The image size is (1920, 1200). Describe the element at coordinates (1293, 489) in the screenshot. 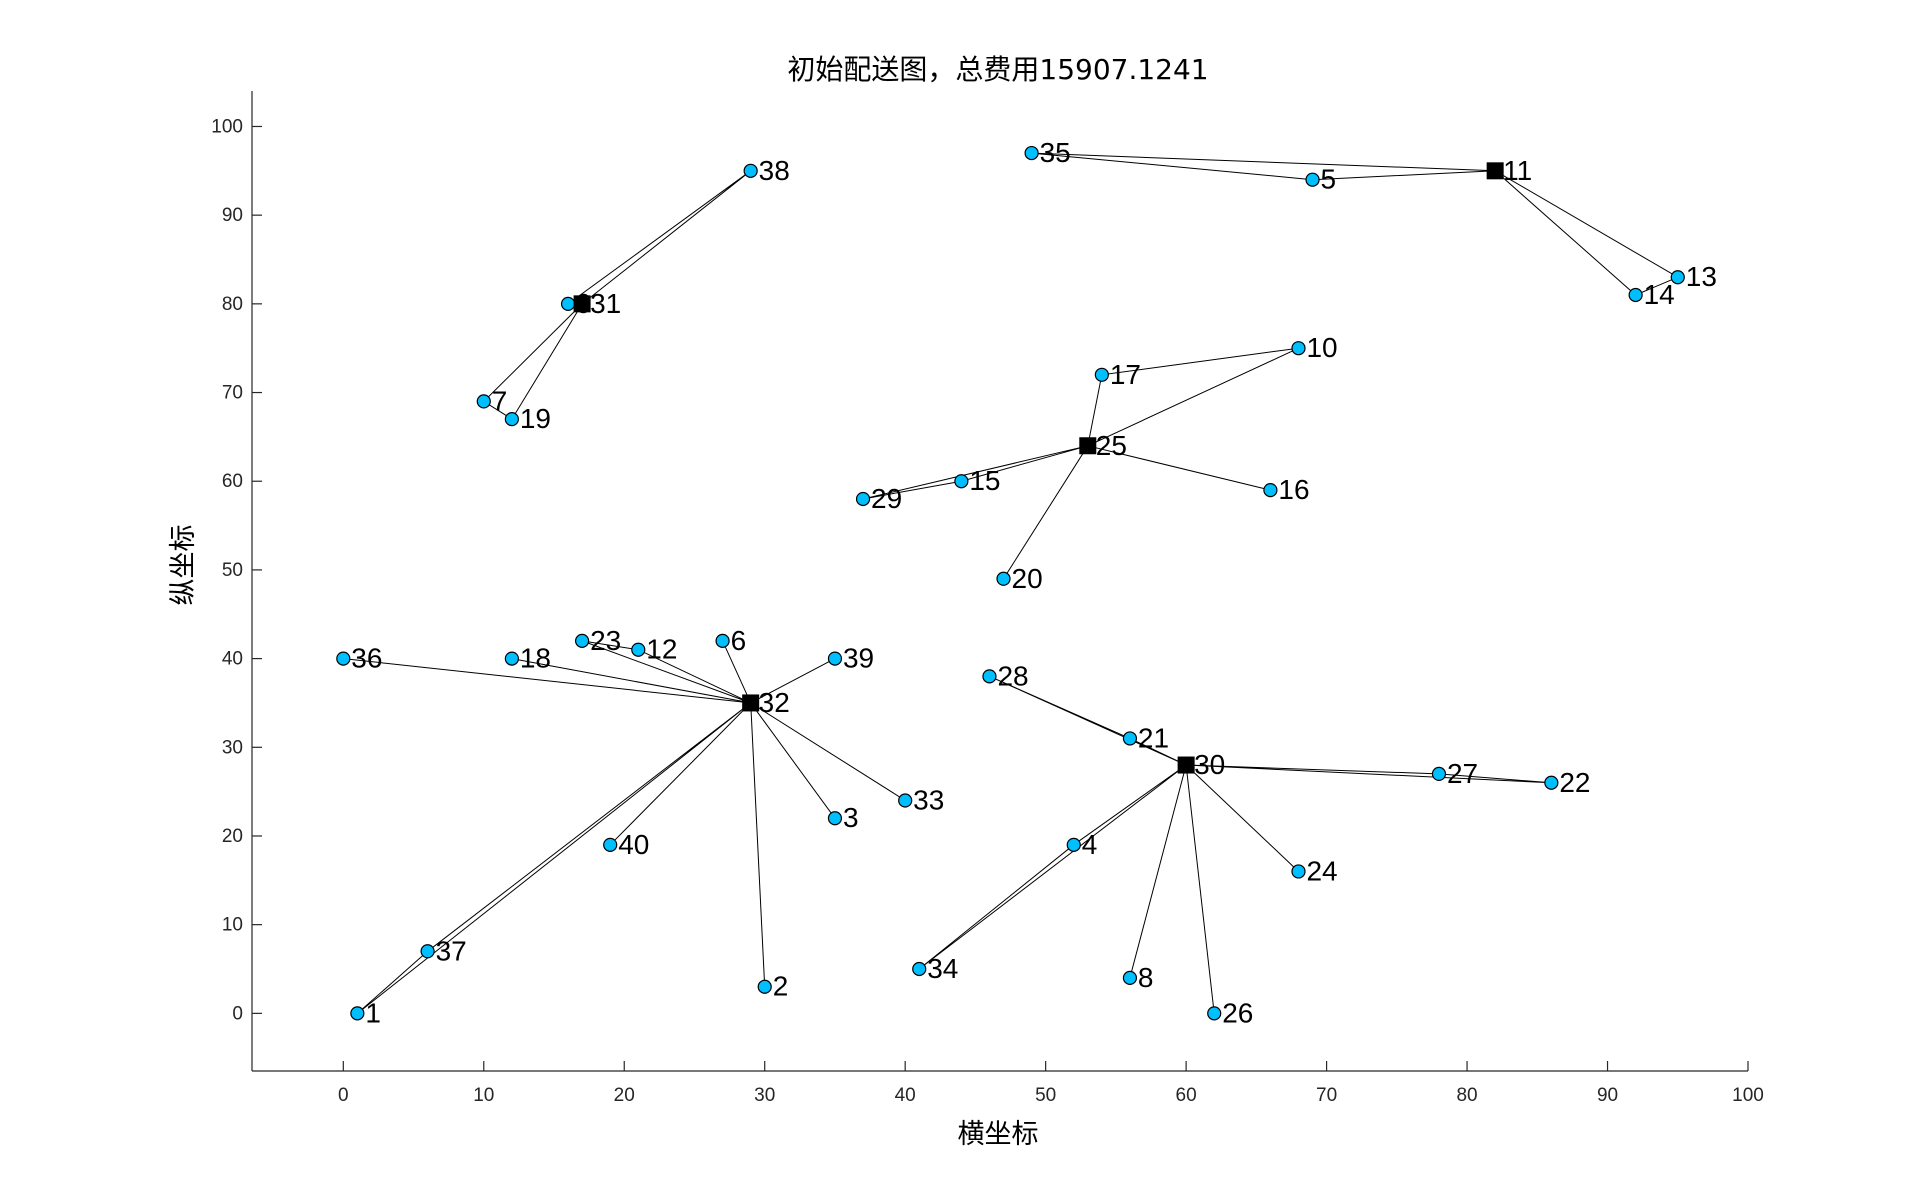

I see `customer-label: 16` at that location.